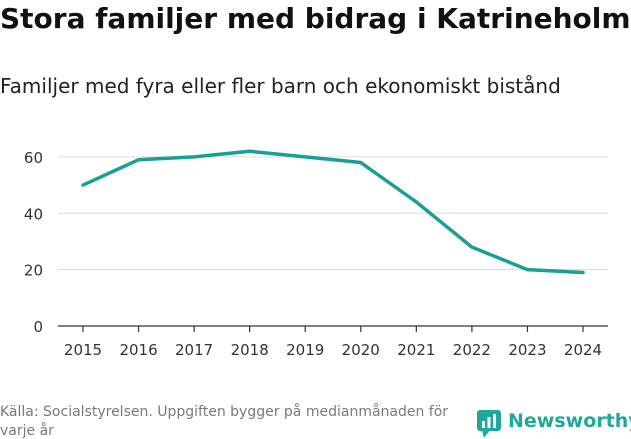 Image resolution: width=631 pixels, height=439 pixels. Describe the element at coordinates (33, 214) in the screenshot. I see `y-tick-label: 40` at that location.